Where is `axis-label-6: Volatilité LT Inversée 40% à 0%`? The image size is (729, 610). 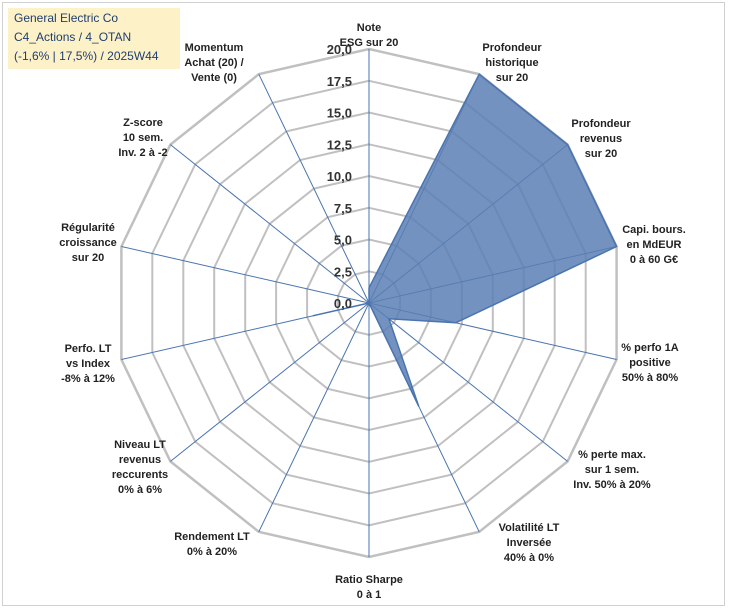
axis-label-6: Volatilité LT Inversée 40% à 0% is located at coordinates (529, 543).